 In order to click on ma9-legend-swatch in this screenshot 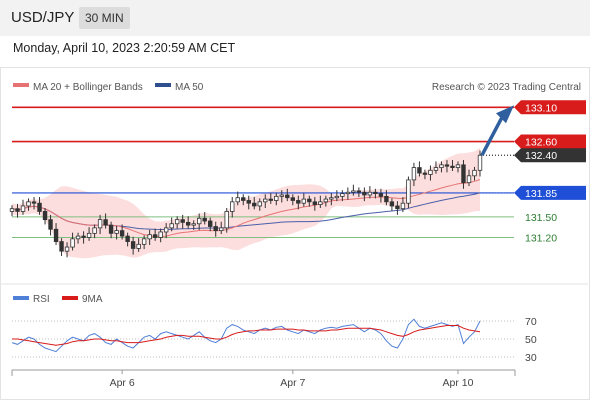, I will do `click(70, 298)`.